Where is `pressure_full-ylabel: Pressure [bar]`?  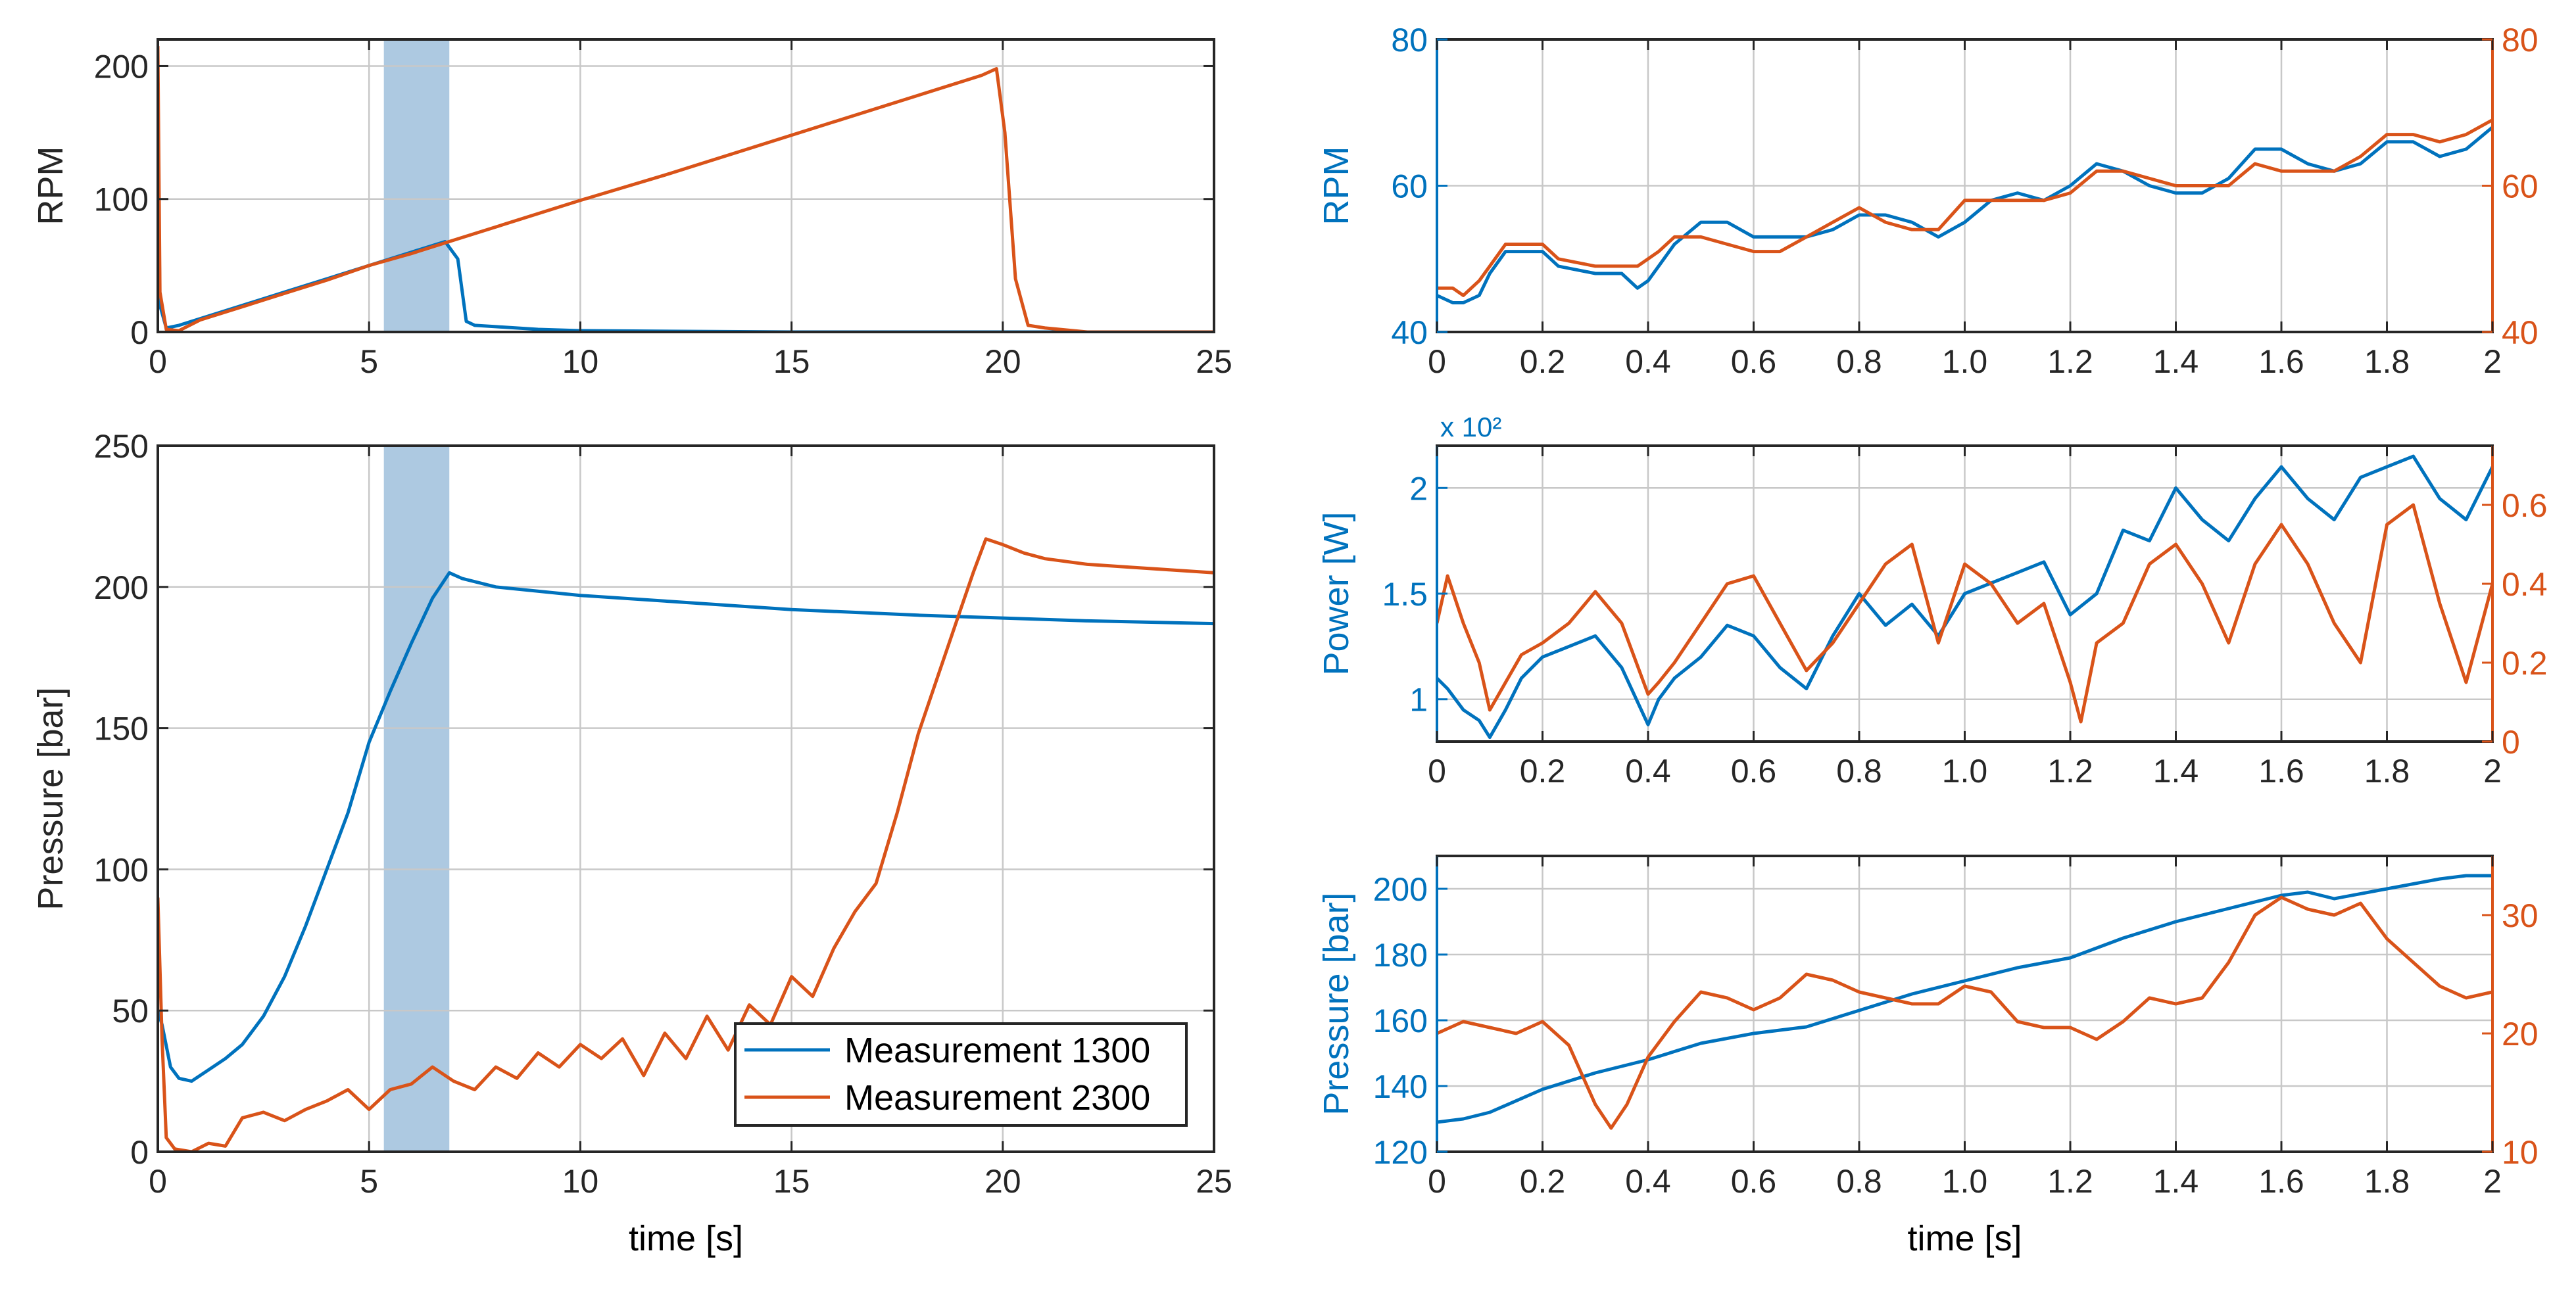 pressure_full-ylabel: Pressure [bar] is located at coordinates (51, 798).